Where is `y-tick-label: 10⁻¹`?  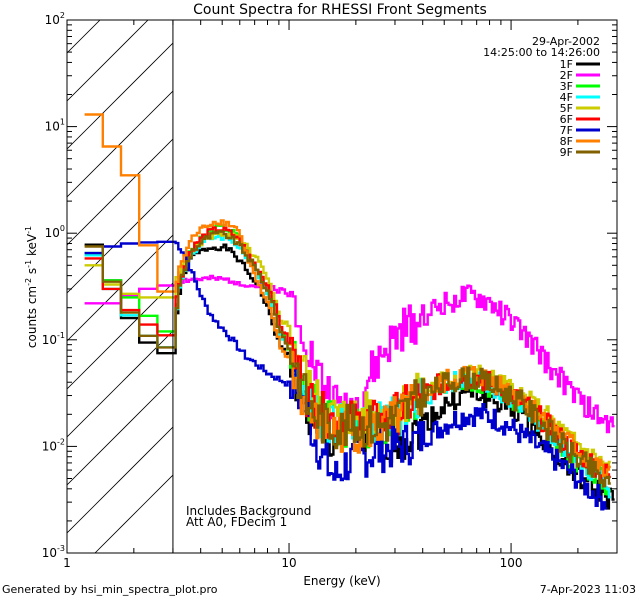 y-tick-label: 10⁻¹ is located at coordinates (53, 339).